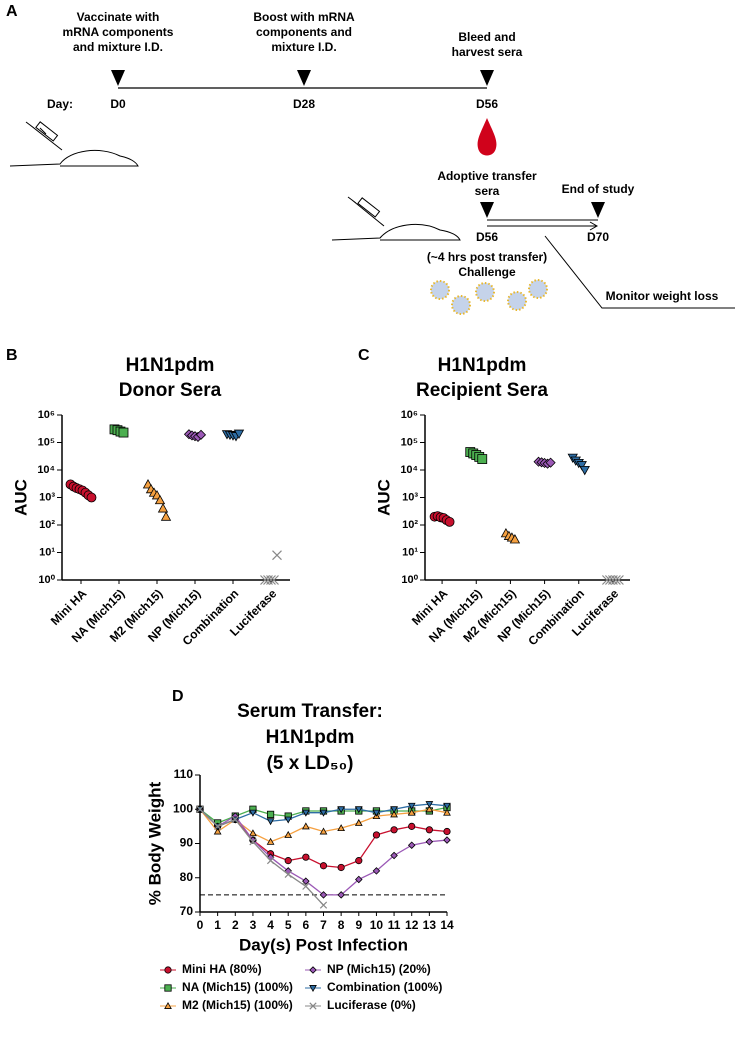 The image size is (736, 1040). What do you see at coordinates (371, 1005) in the screenshot?
I see `legend-label: Luciferase (0%)` at bounding box center [371, 1005].